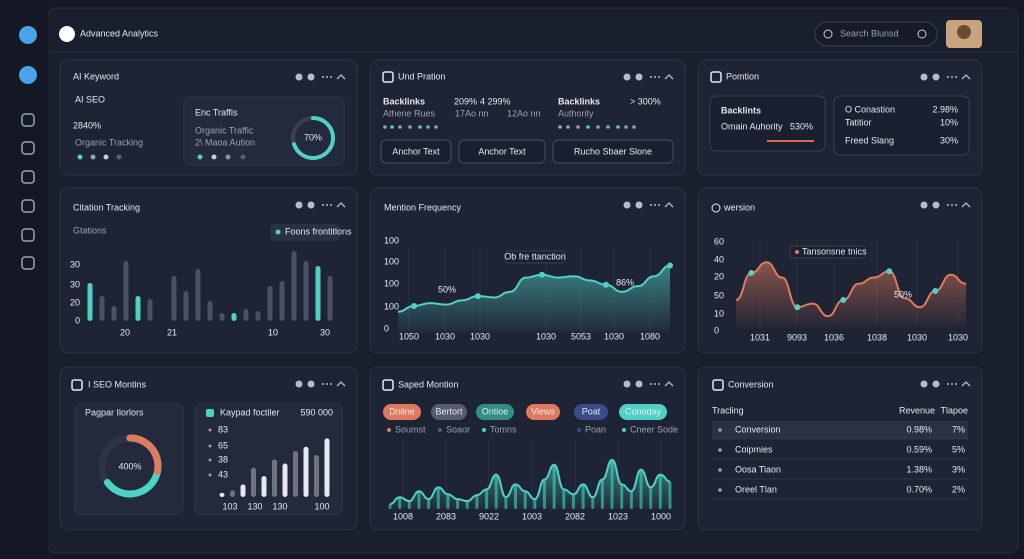 Image resolution: width=1024 pixels, height=559 pixels. I want to click on cell: Coipmies, so click(754, 449).